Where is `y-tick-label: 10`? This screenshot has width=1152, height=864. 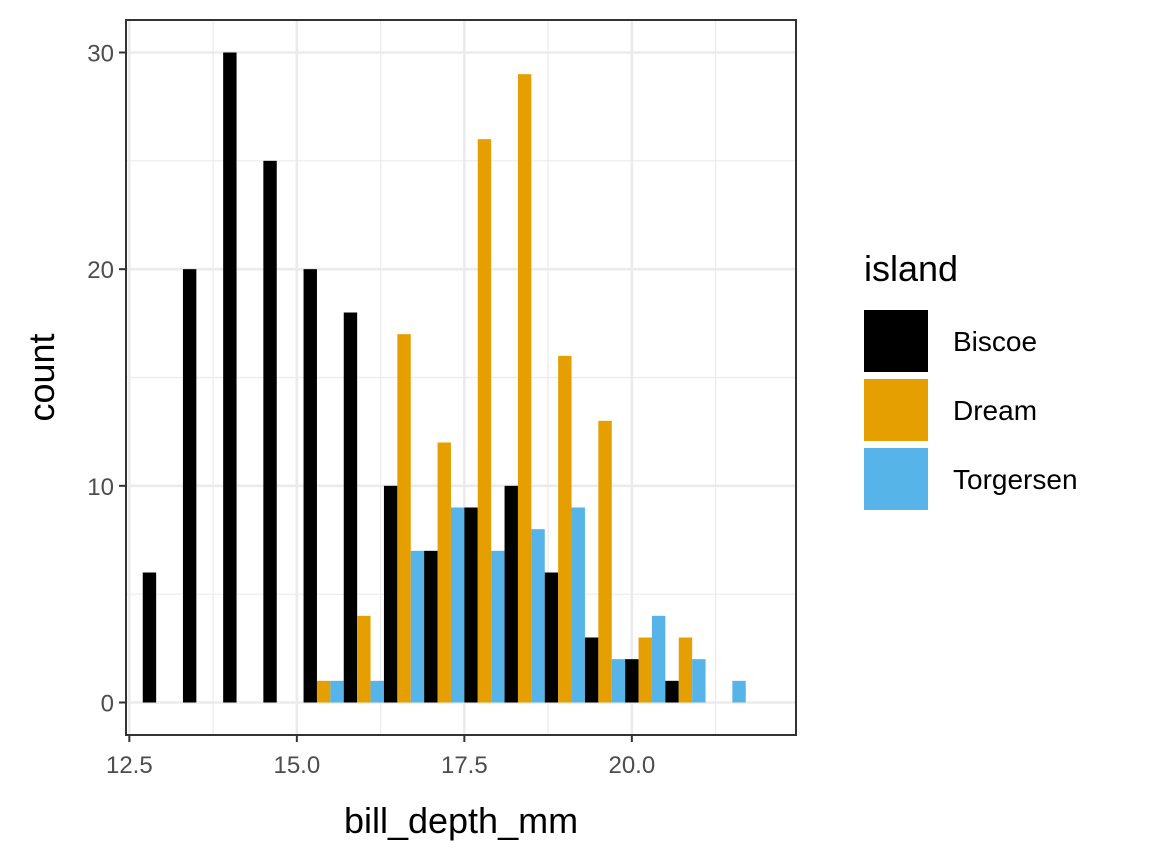
y-tick-label: 10 is located at coordinates (100, 487).